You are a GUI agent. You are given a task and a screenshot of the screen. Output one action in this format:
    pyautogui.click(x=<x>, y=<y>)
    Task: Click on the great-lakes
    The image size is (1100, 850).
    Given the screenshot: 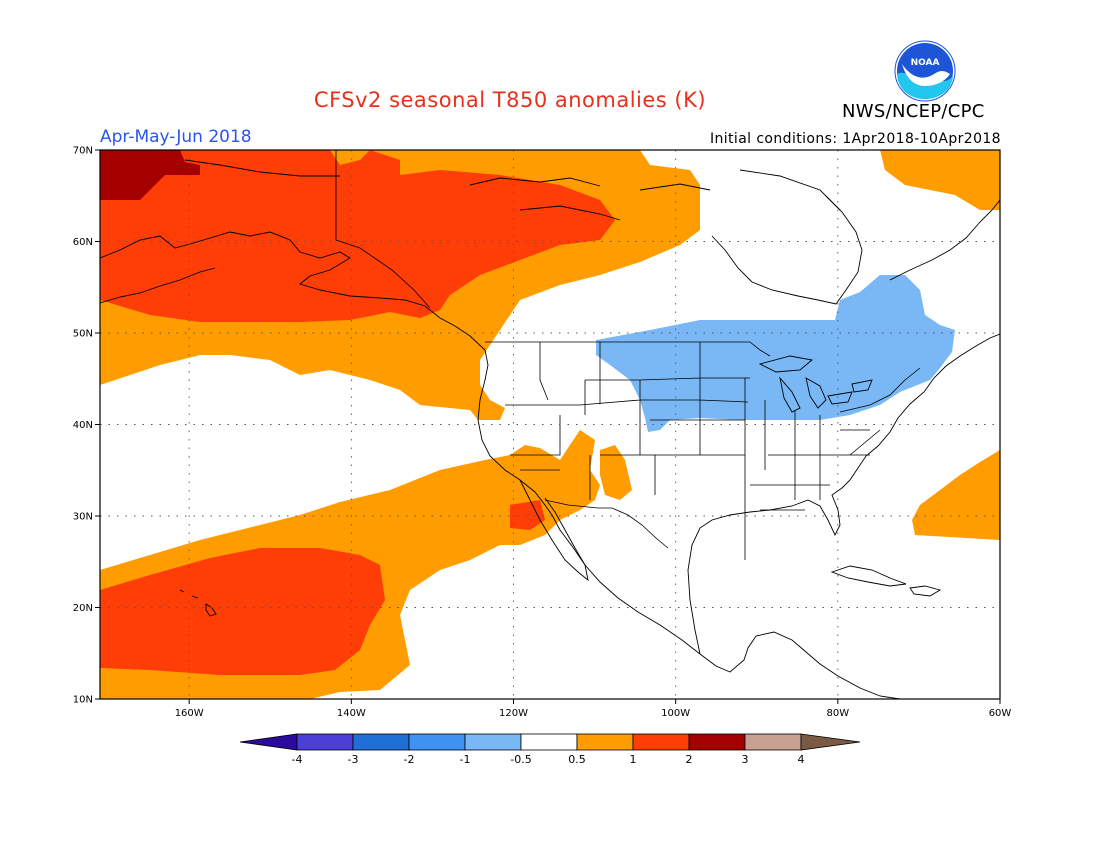 What is the action you would take?
    pyautogui.click(x=815, y=384)
    